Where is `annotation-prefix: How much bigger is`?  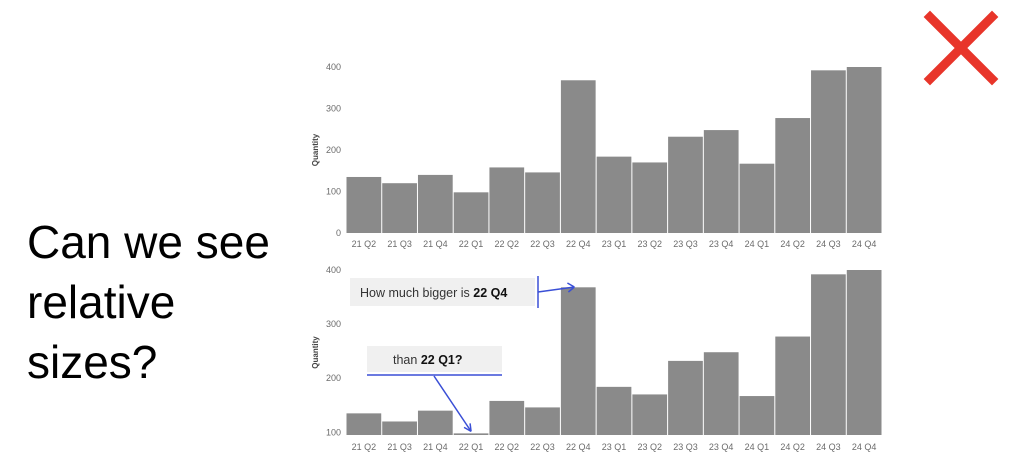
annotation-prefix: How much bigger is is located at coordinates (416, 293).